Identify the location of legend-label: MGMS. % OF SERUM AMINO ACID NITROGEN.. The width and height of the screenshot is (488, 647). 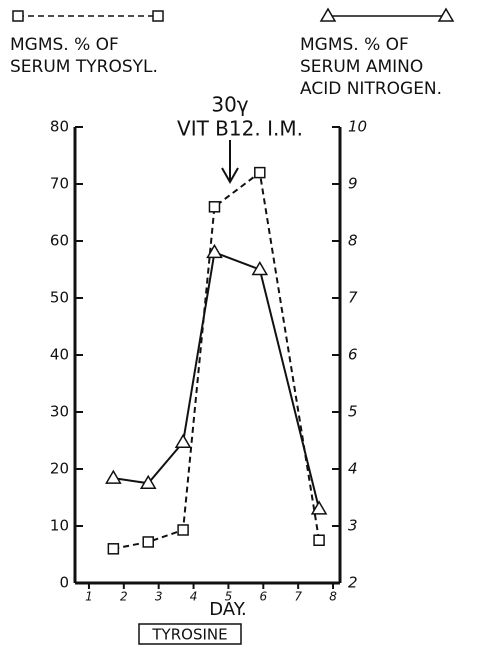
(371, 67).